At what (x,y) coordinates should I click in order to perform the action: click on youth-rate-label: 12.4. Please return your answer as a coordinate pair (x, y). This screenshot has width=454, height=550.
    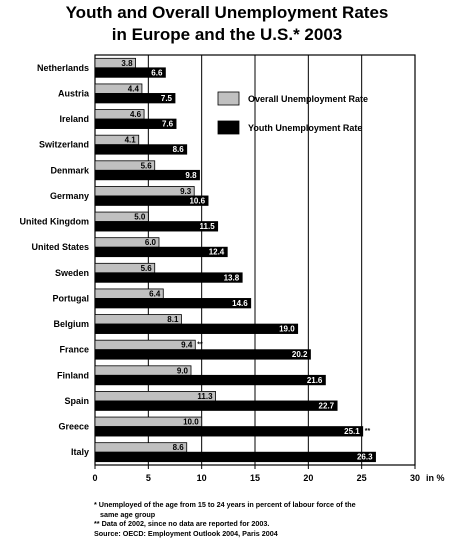
    Looking at the image, I should click on (217, 252).